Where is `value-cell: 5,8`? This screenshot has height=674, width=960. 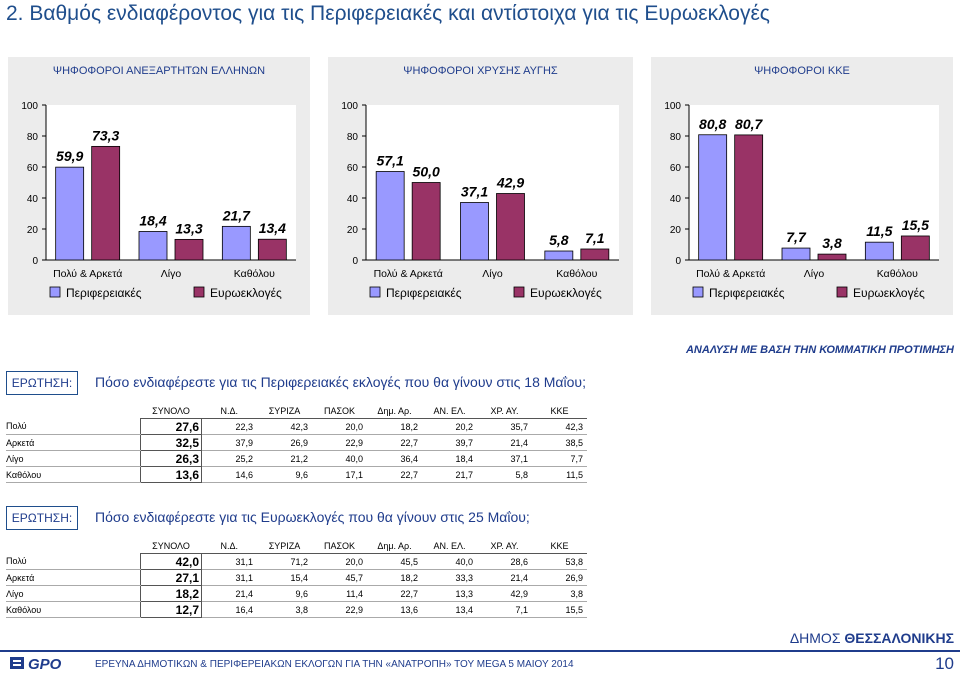 value-cell: 5,8 is located at coordinates (504, 474).